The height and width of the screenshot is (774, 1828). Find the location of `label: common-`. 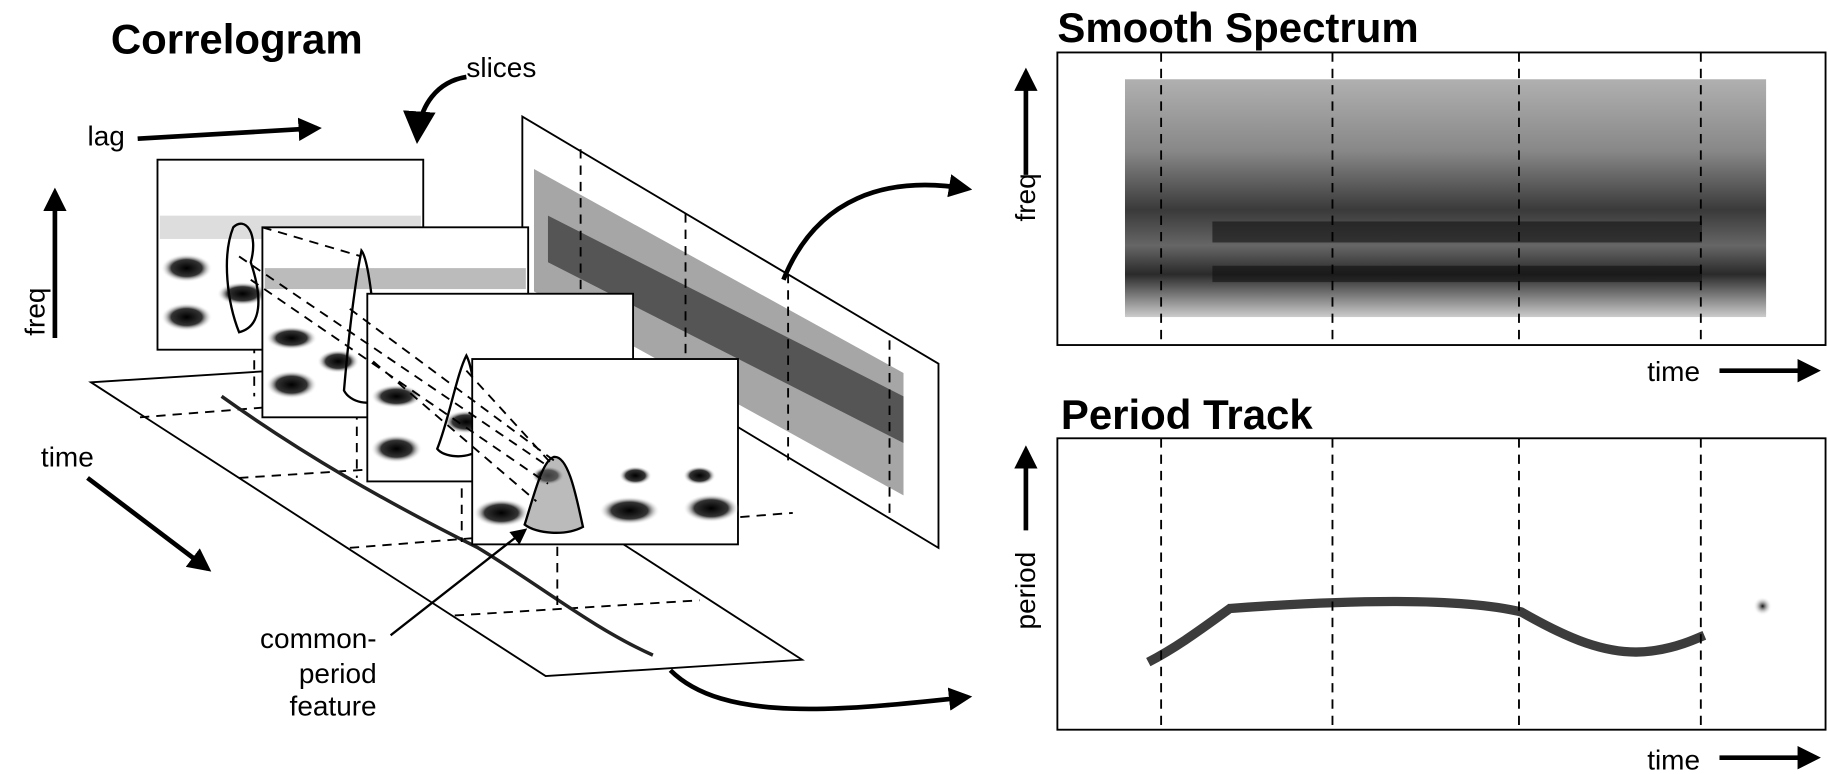

label: common- is located at coordinates (318, 638).